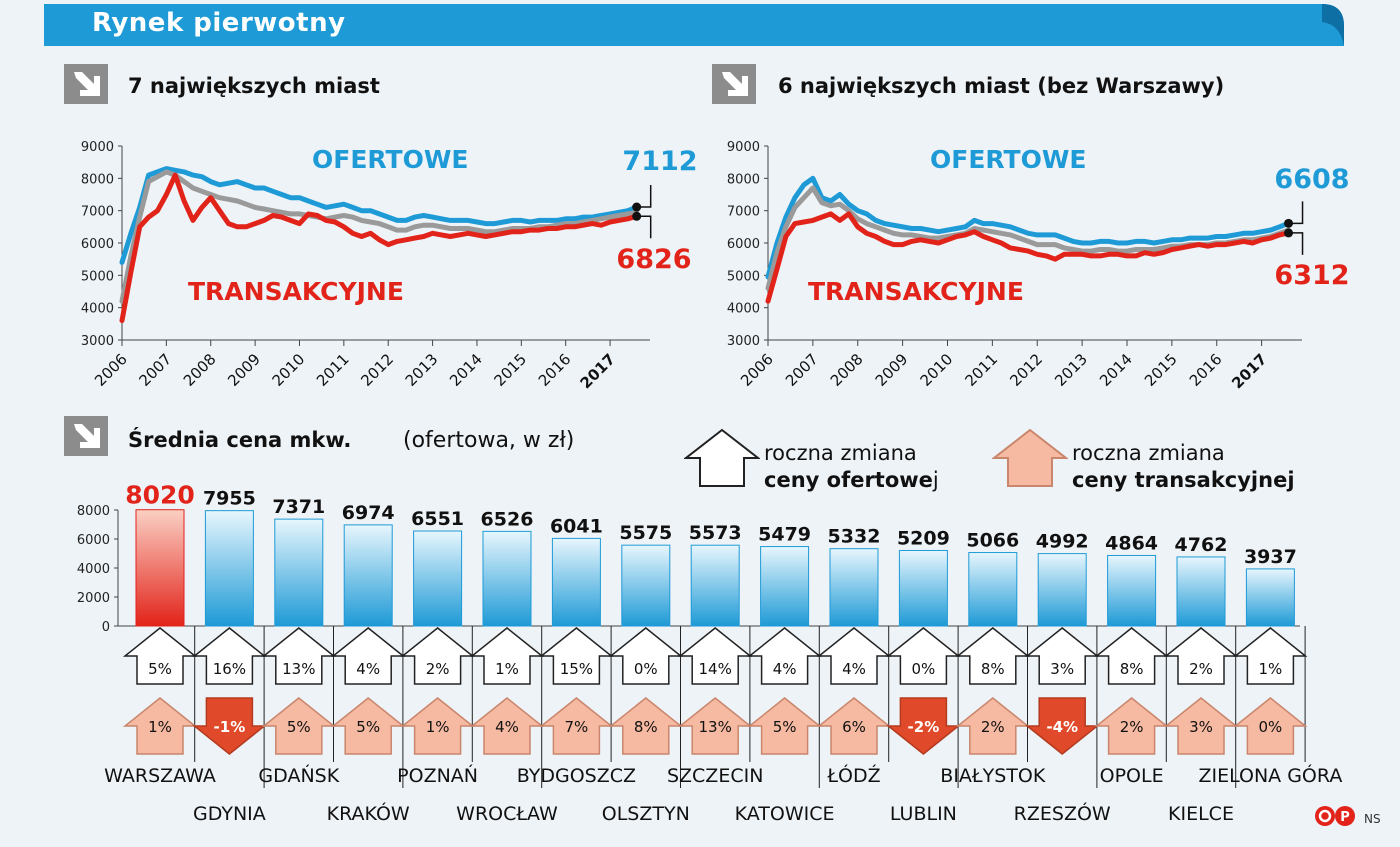 Image resolution: width=1400 pixels, height=847 pixels. I want to click on offer-change-label: 16%, so click(229, 669).